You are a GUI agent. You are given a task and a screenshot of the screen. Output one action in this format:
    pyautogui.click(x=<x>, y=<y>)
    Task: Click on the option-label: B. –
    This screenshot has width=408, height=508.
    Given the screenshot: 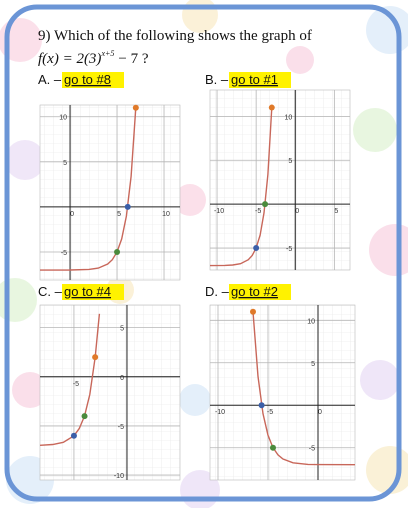 What is the action you would take?
    pyautogui.click(x=217, y=79)
    